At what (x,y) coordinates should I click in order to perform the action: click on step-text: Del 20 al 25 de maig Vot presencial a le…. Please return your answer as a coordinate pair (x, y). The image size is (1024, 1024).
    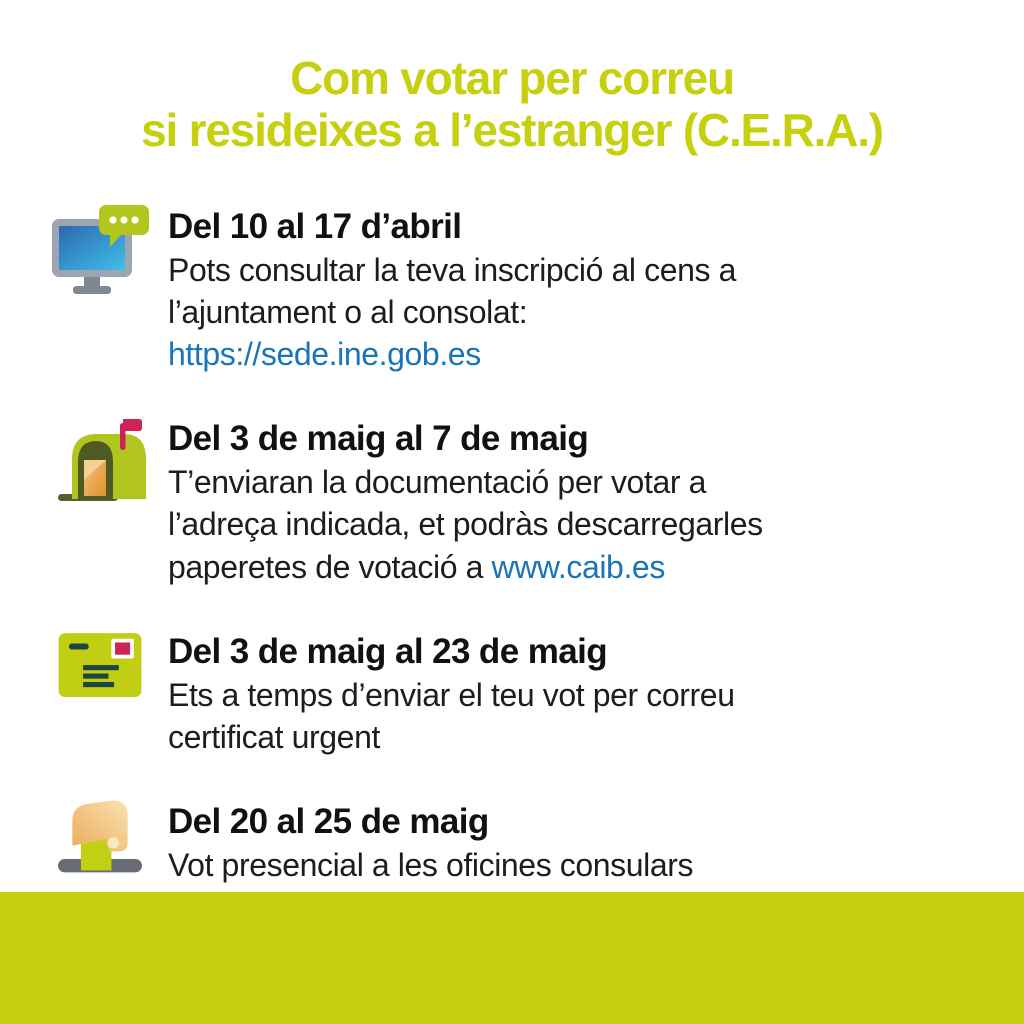
    Looking at the image, I should click on (431, 843).